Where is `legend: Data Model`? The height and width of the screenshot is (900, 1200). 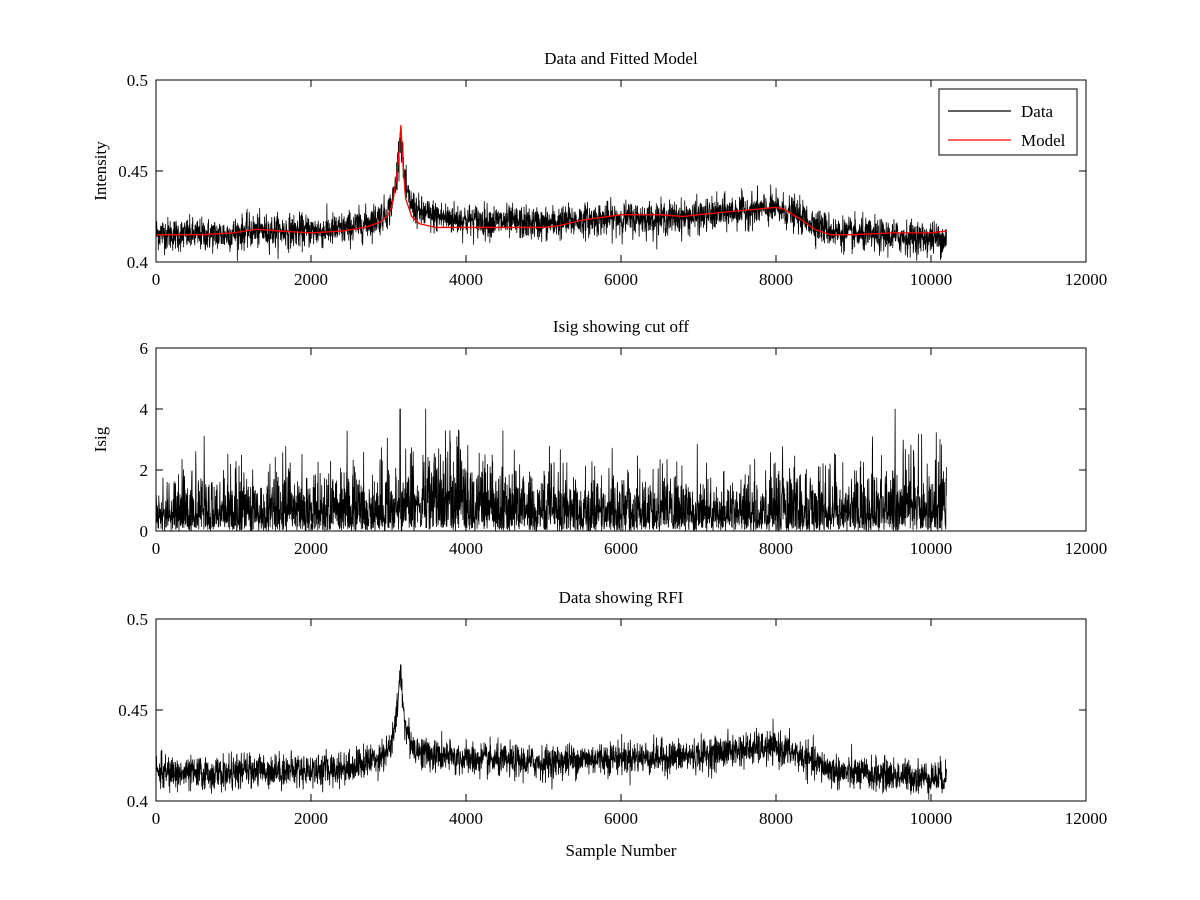
legend: Data Model is located at coordinates (1008, 122).